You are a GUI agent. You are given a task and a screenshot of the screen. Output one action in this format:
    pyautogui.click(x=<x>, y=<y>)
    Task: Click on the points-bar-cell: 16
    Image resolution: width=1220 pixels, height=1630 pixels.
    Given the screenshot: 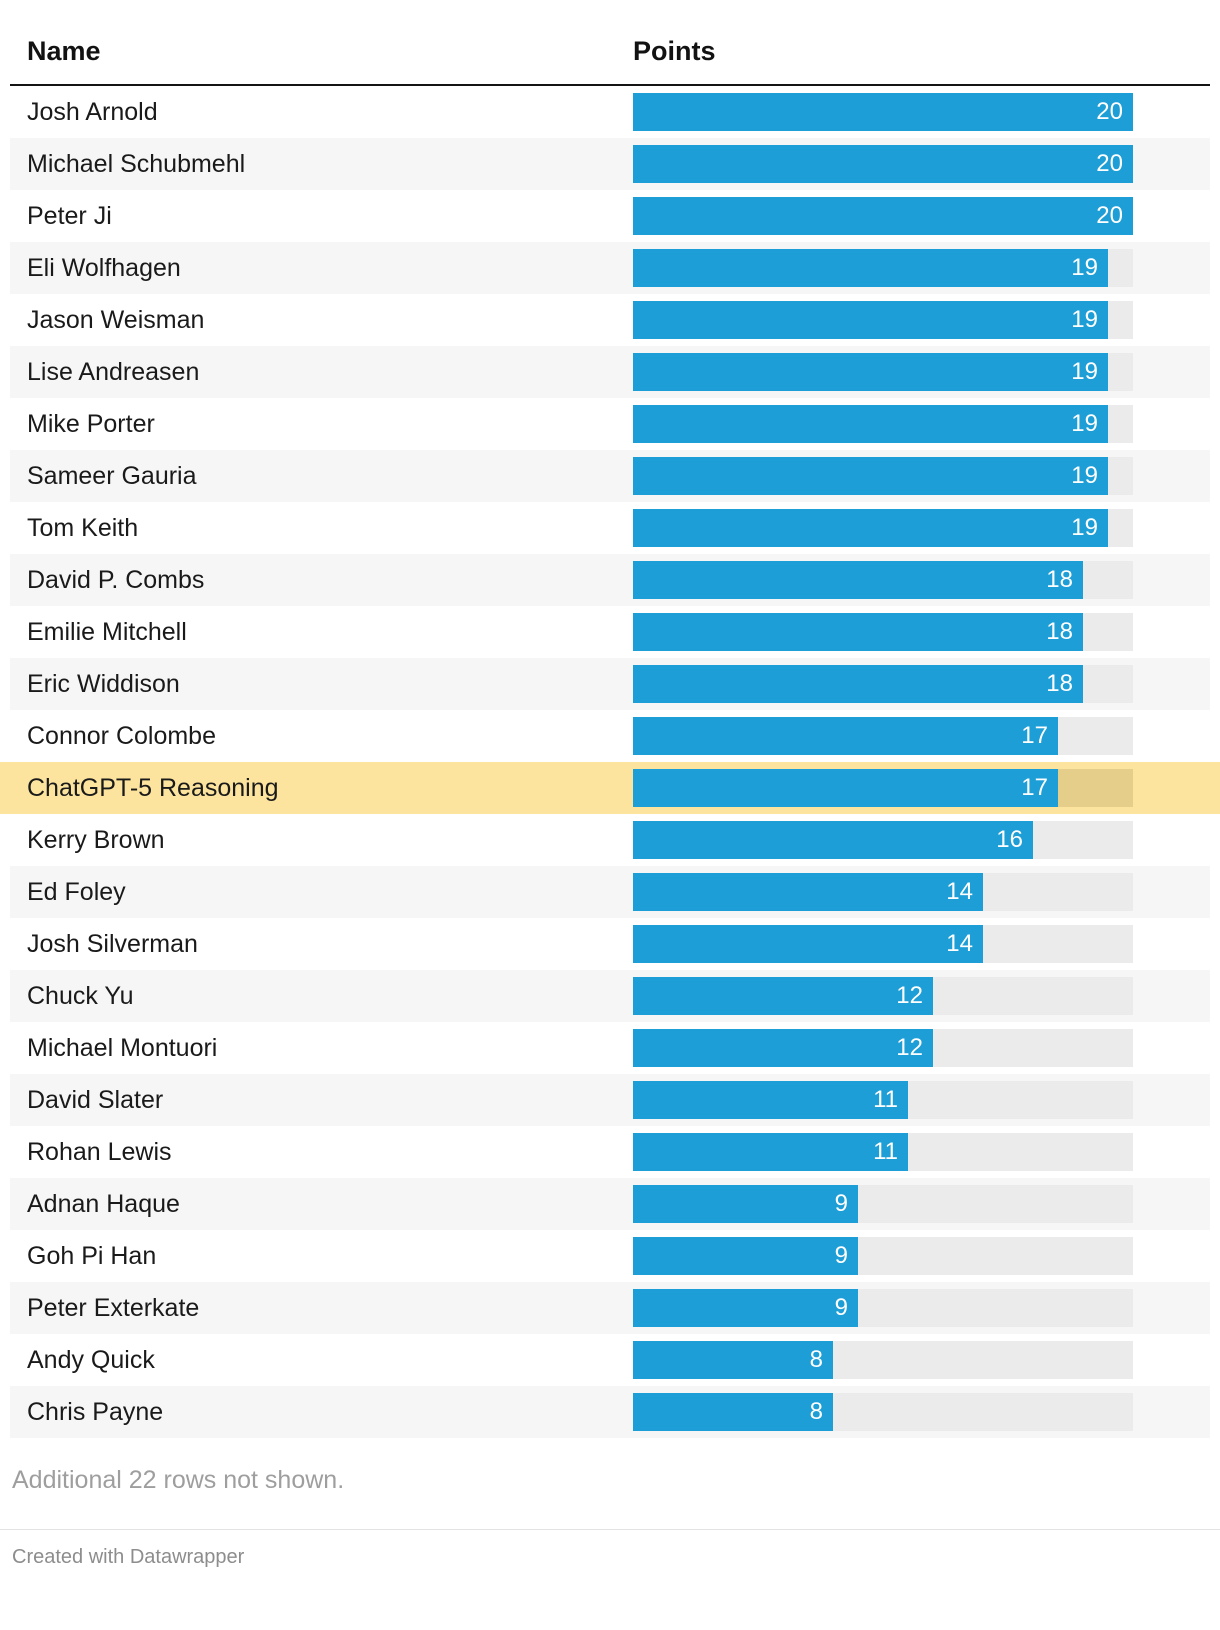 What is the action you would take?
    pyautogui.click(x=883, y=840)
    